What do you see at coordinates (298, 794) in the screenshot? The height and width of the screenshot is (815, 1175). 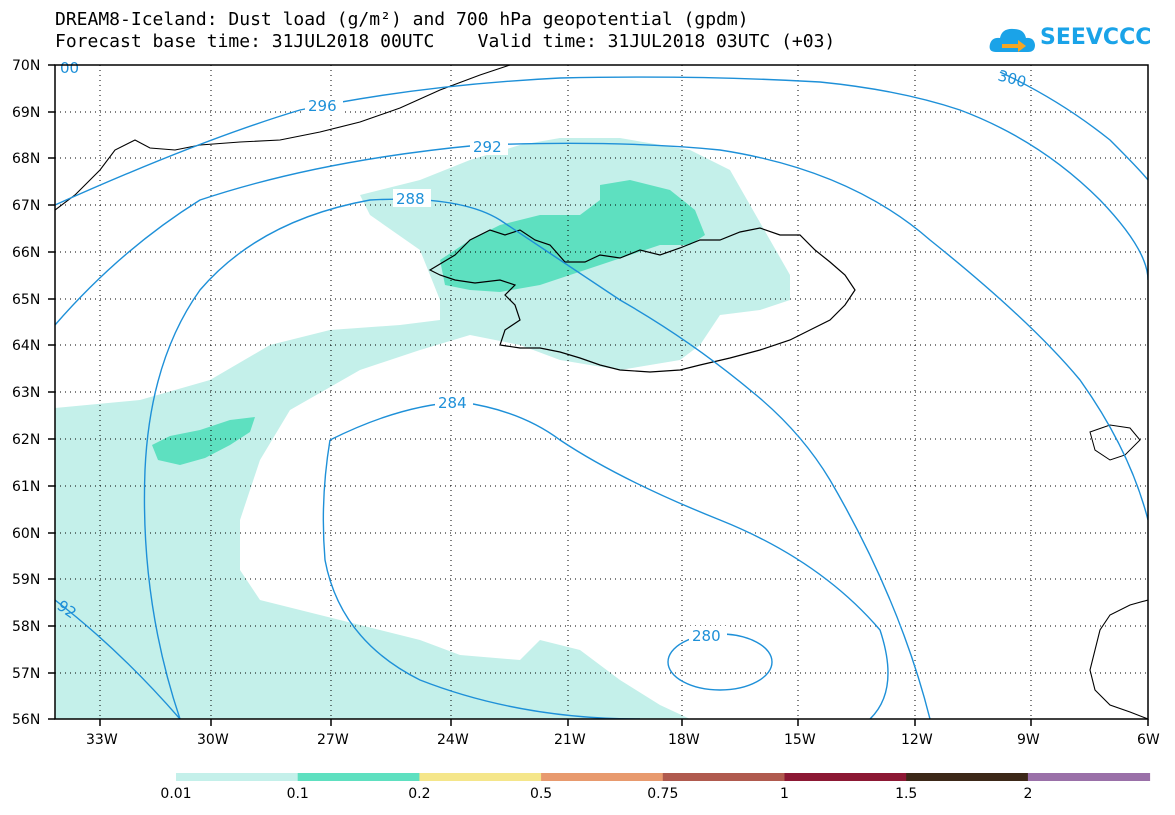 I see `legend-label: 0.1` at bounding box center [298, 794].